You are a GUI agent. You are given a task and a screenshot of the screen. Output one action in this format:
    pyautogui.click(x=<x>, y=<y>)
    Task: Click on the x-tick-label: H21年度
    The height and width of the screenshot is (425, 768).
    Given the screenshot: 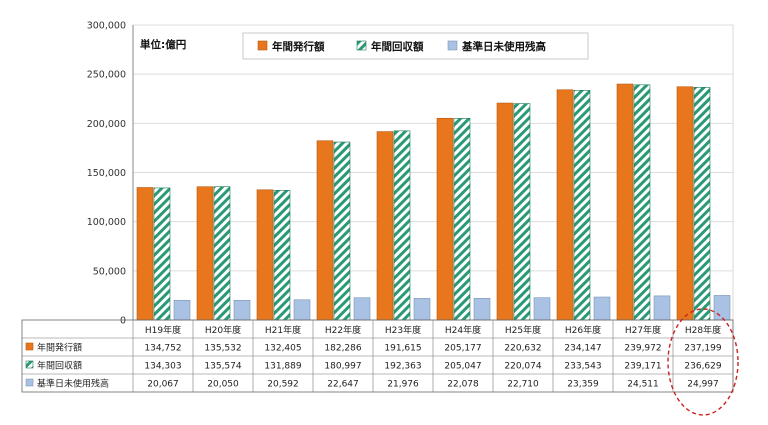 What is the action you would take?
    pyautogui.click(x=283, y=330)
    